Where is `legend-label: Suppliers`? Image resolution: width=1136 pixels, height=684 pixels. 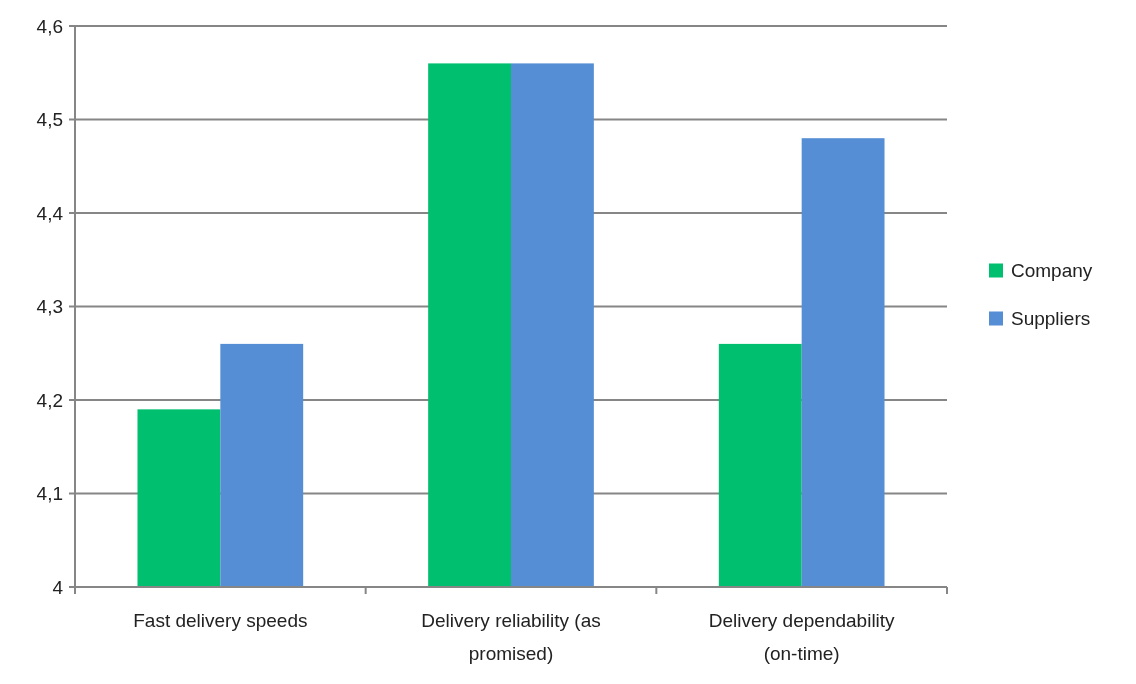 legend-label: Suppliers is located at coordinates (1051, 319).